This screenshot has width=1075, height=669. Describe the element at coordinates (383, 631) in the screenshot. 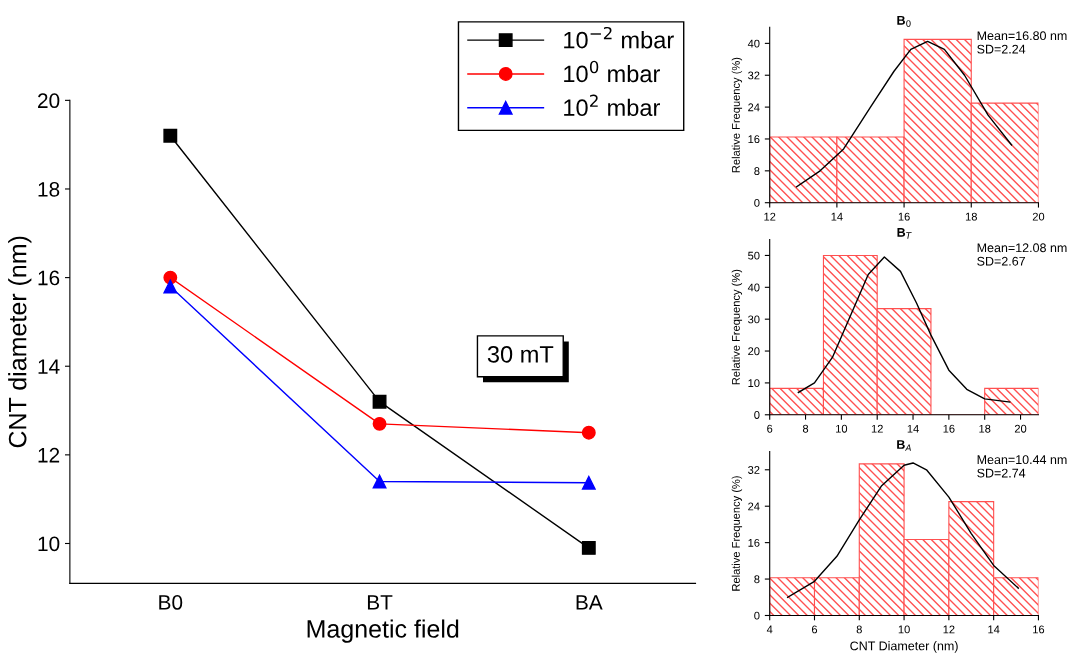

I see `x-axis-title: Magnetic field` at that location.